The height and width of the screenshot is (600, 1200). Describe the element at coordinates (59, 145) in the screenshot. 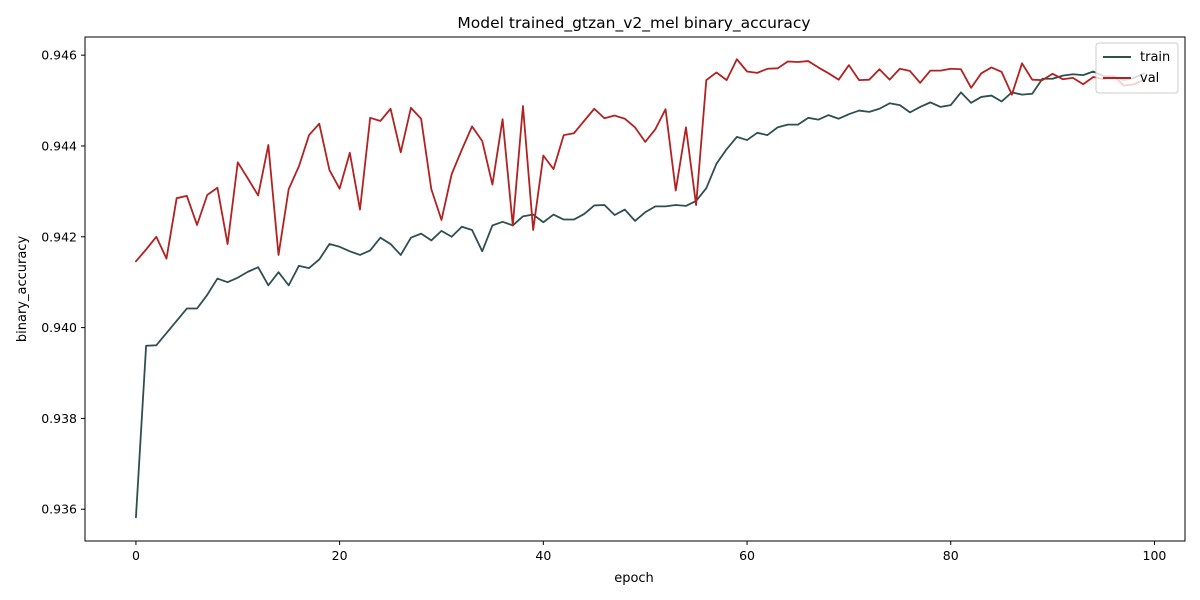

I see `y-tick-label: 0.944` at that location.